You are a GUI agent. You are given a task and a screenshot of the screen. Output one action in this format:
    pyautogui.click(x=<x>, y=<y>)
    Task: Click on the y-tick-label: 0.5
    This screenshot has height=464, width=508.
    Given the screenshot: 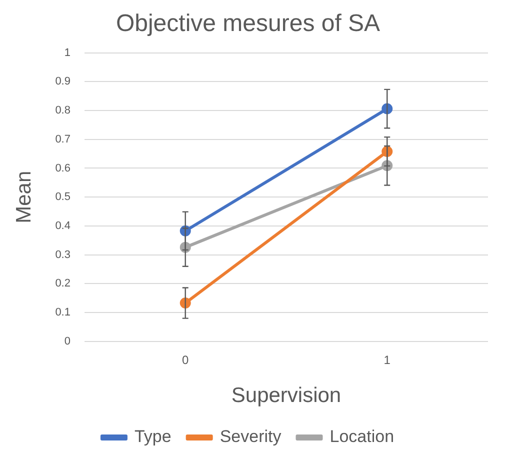 What is the action you would take?
    pyautogui.click(x=62, y=197)
    